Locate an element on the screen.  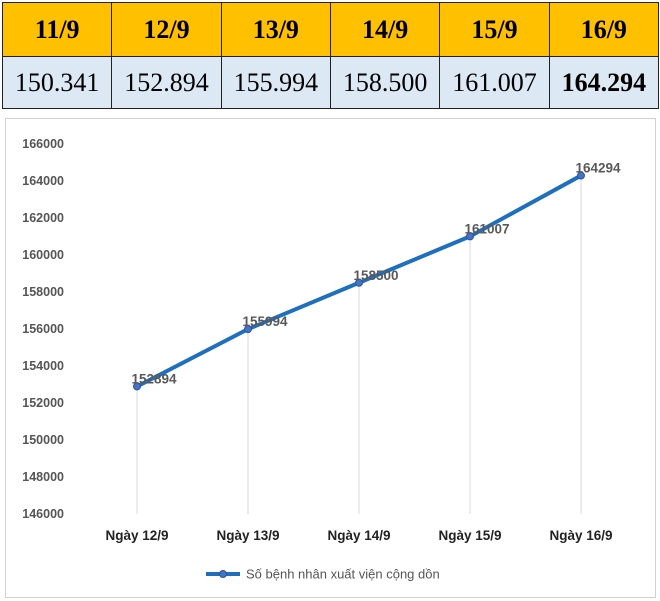
value-cell: 155.994 is located at coordinates (275, 82).